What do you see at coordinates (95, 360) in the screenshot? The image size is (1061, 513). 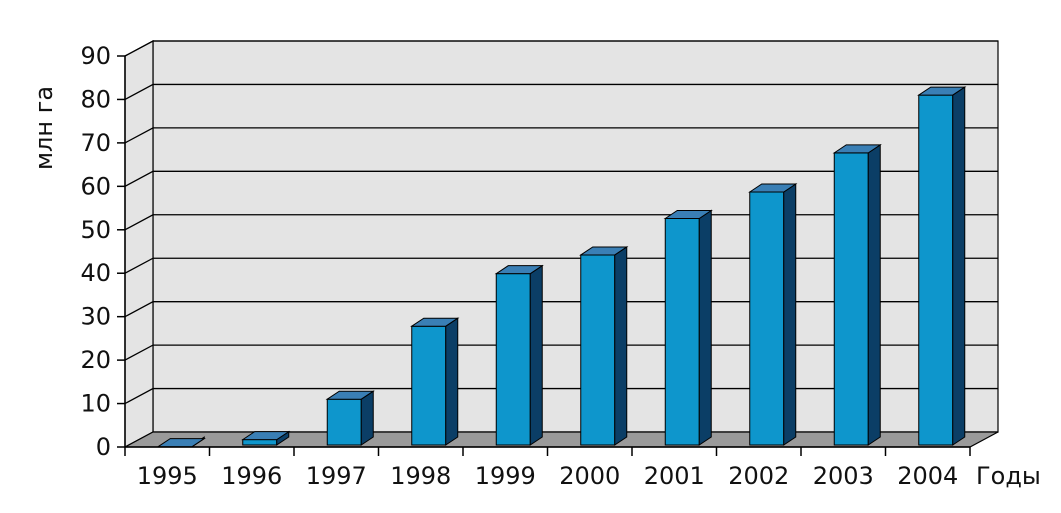 I see `y-tick-label: 20` at bounding box center [95, 360].